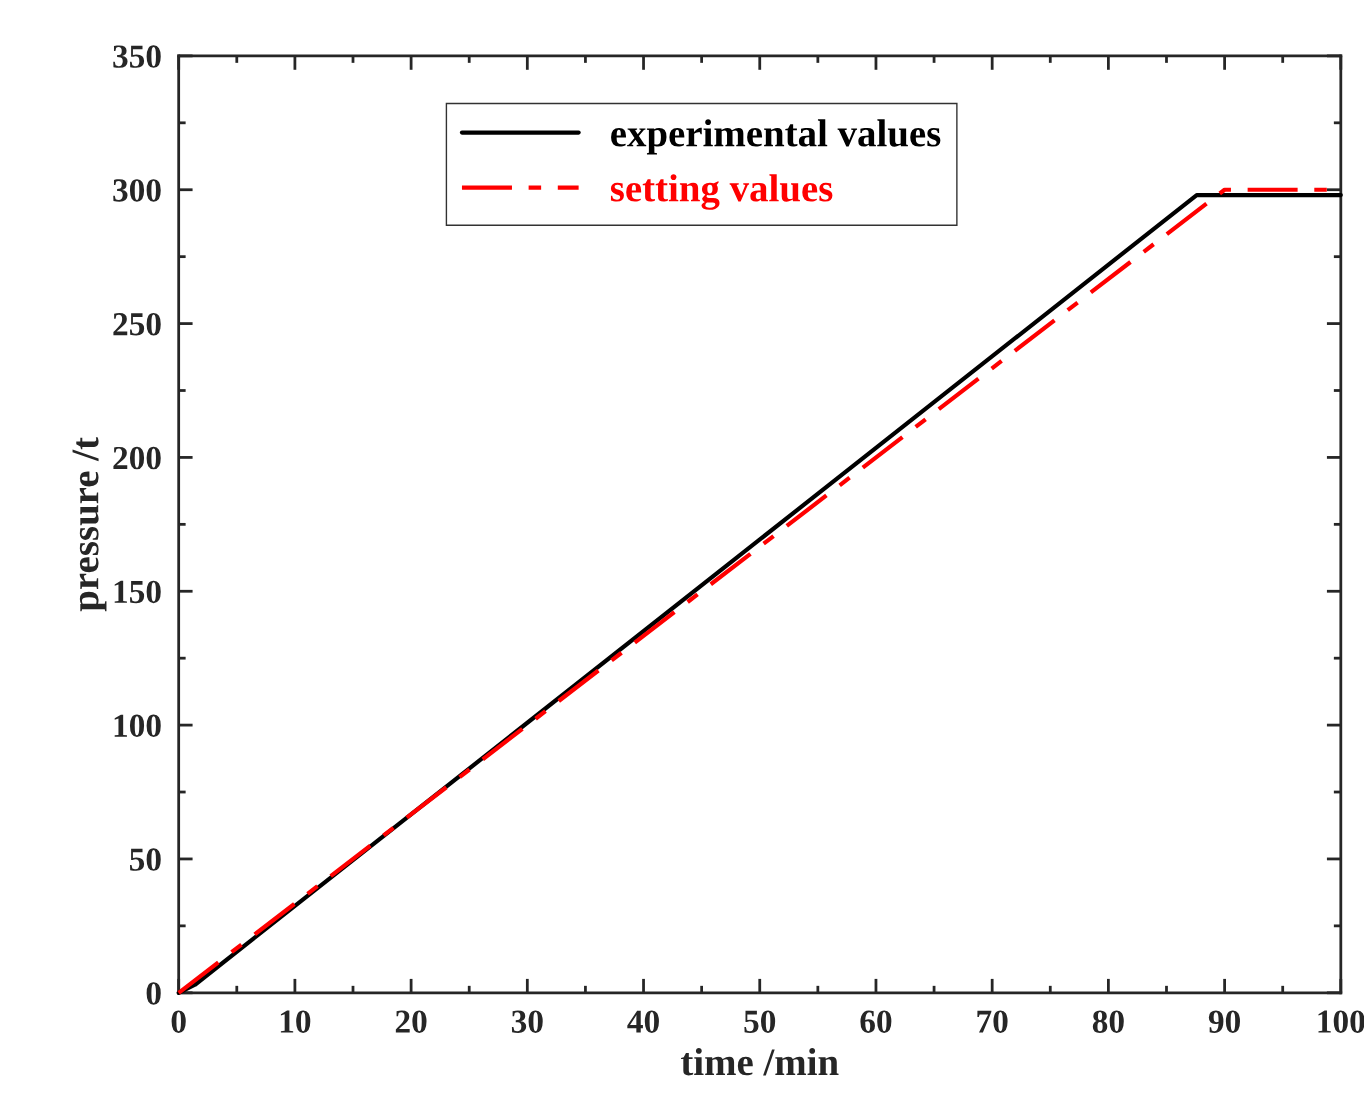  I want to click on legend-label: experimental values, so click(776, 137).